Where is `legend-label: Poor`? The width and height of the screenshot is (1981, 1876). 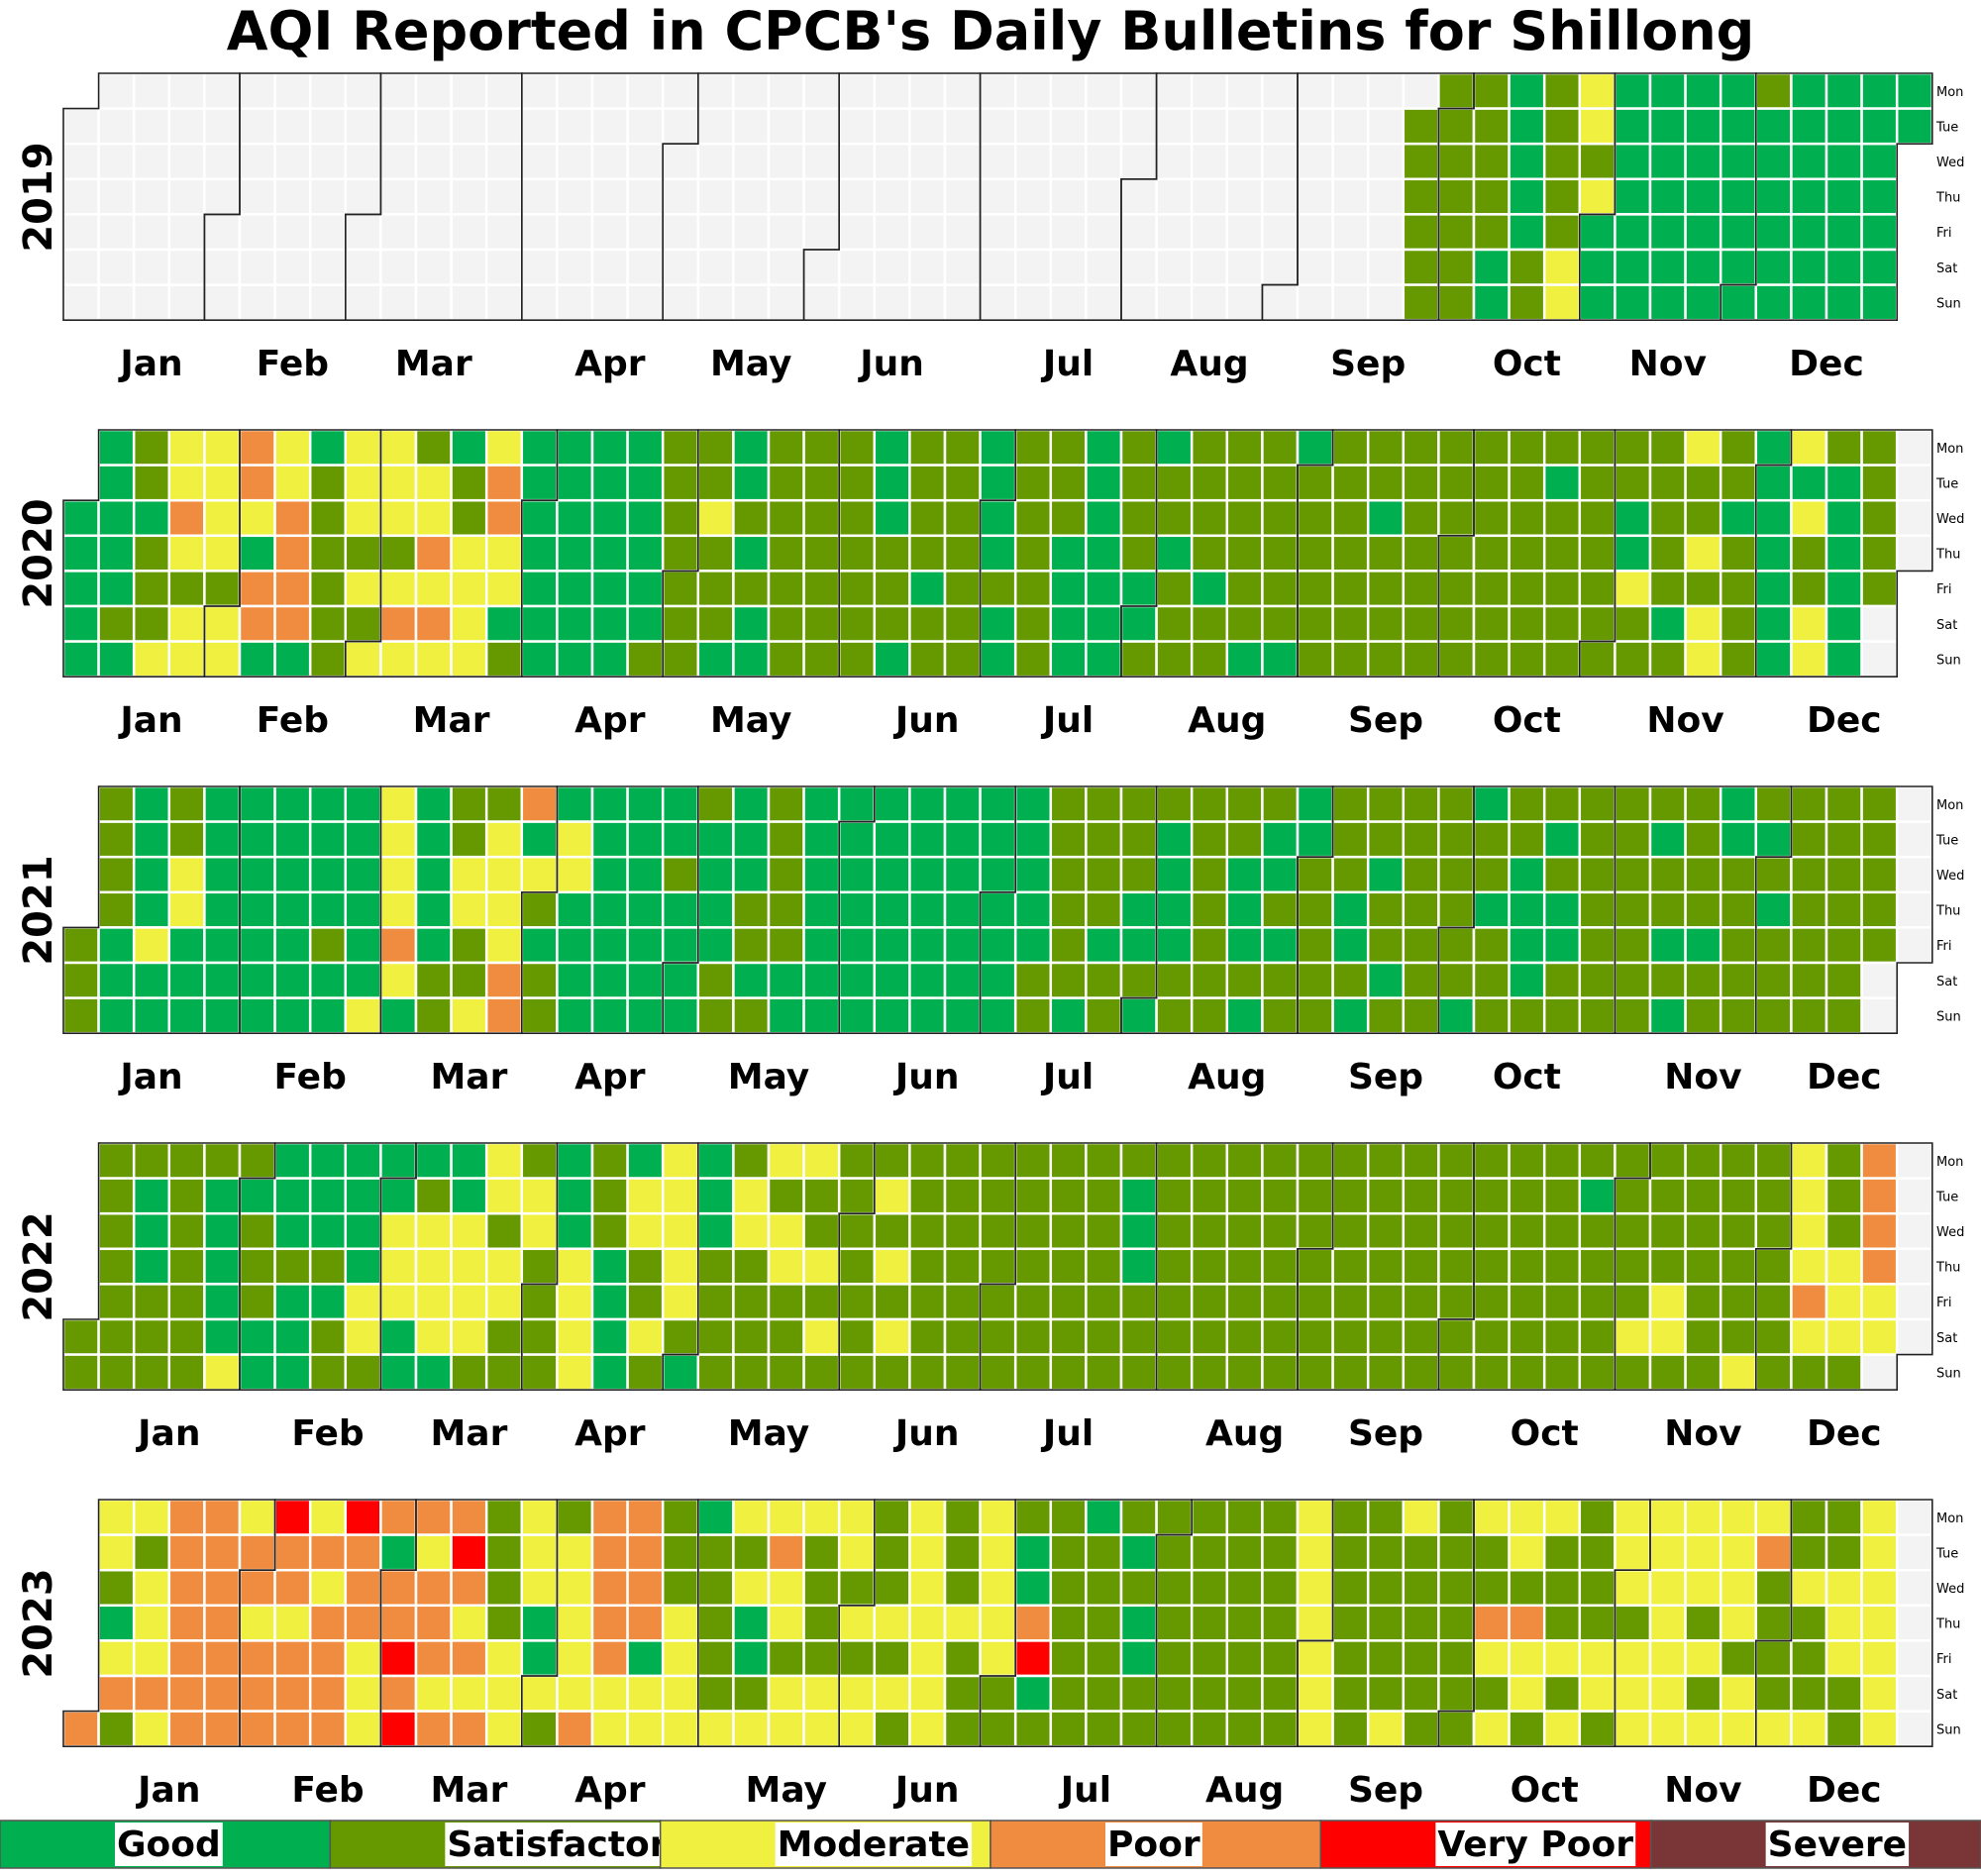 legend-label: Poor is located at coordinates (1153, 1844).